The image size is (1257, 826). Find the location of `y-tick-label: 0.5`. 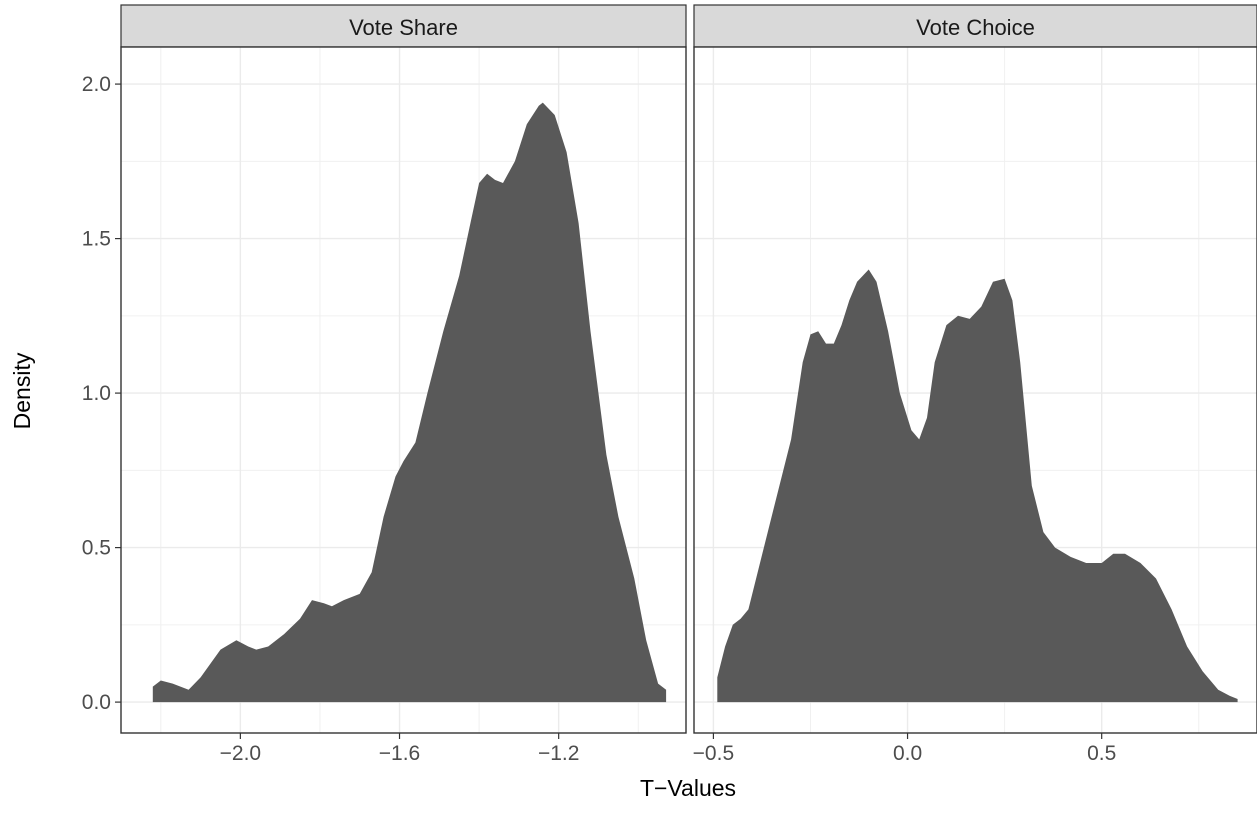

y-tick-label: 0.5 is located at coordinates (96, 548).